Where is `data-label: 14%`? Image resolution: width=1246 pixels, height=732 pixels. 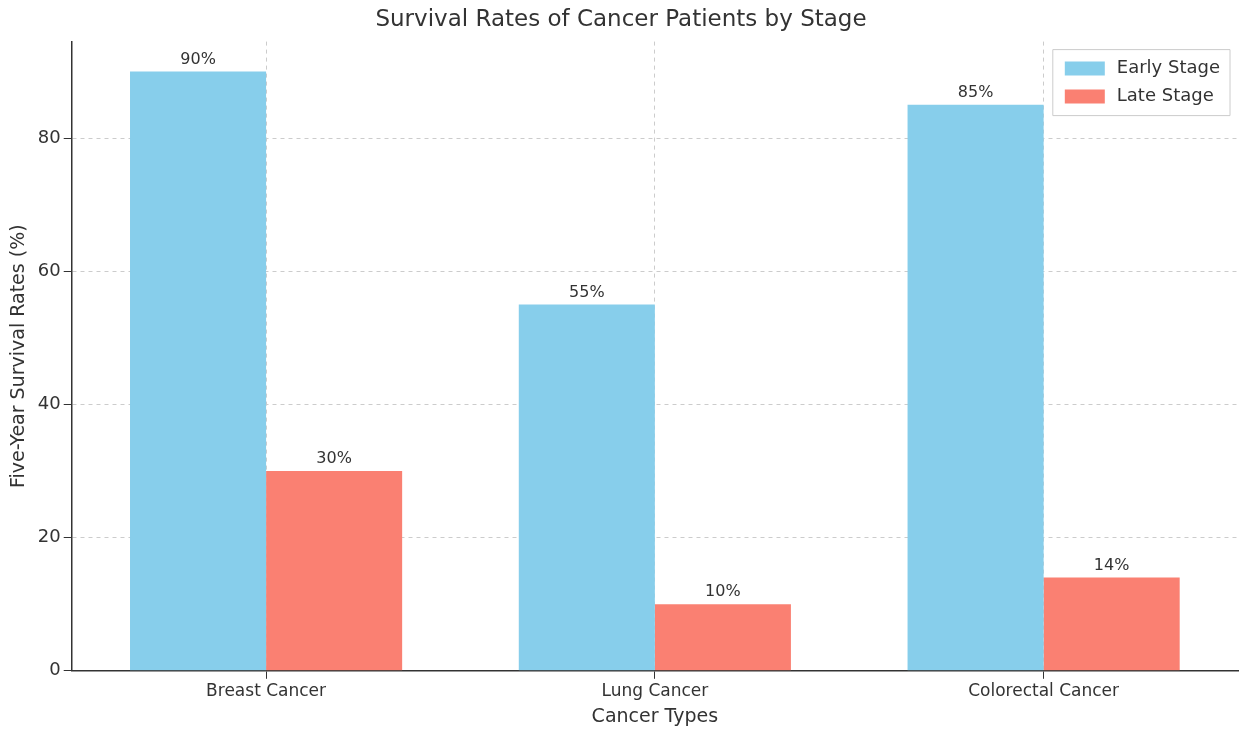
data-label: 14% is located at coordinates (1111, 564).